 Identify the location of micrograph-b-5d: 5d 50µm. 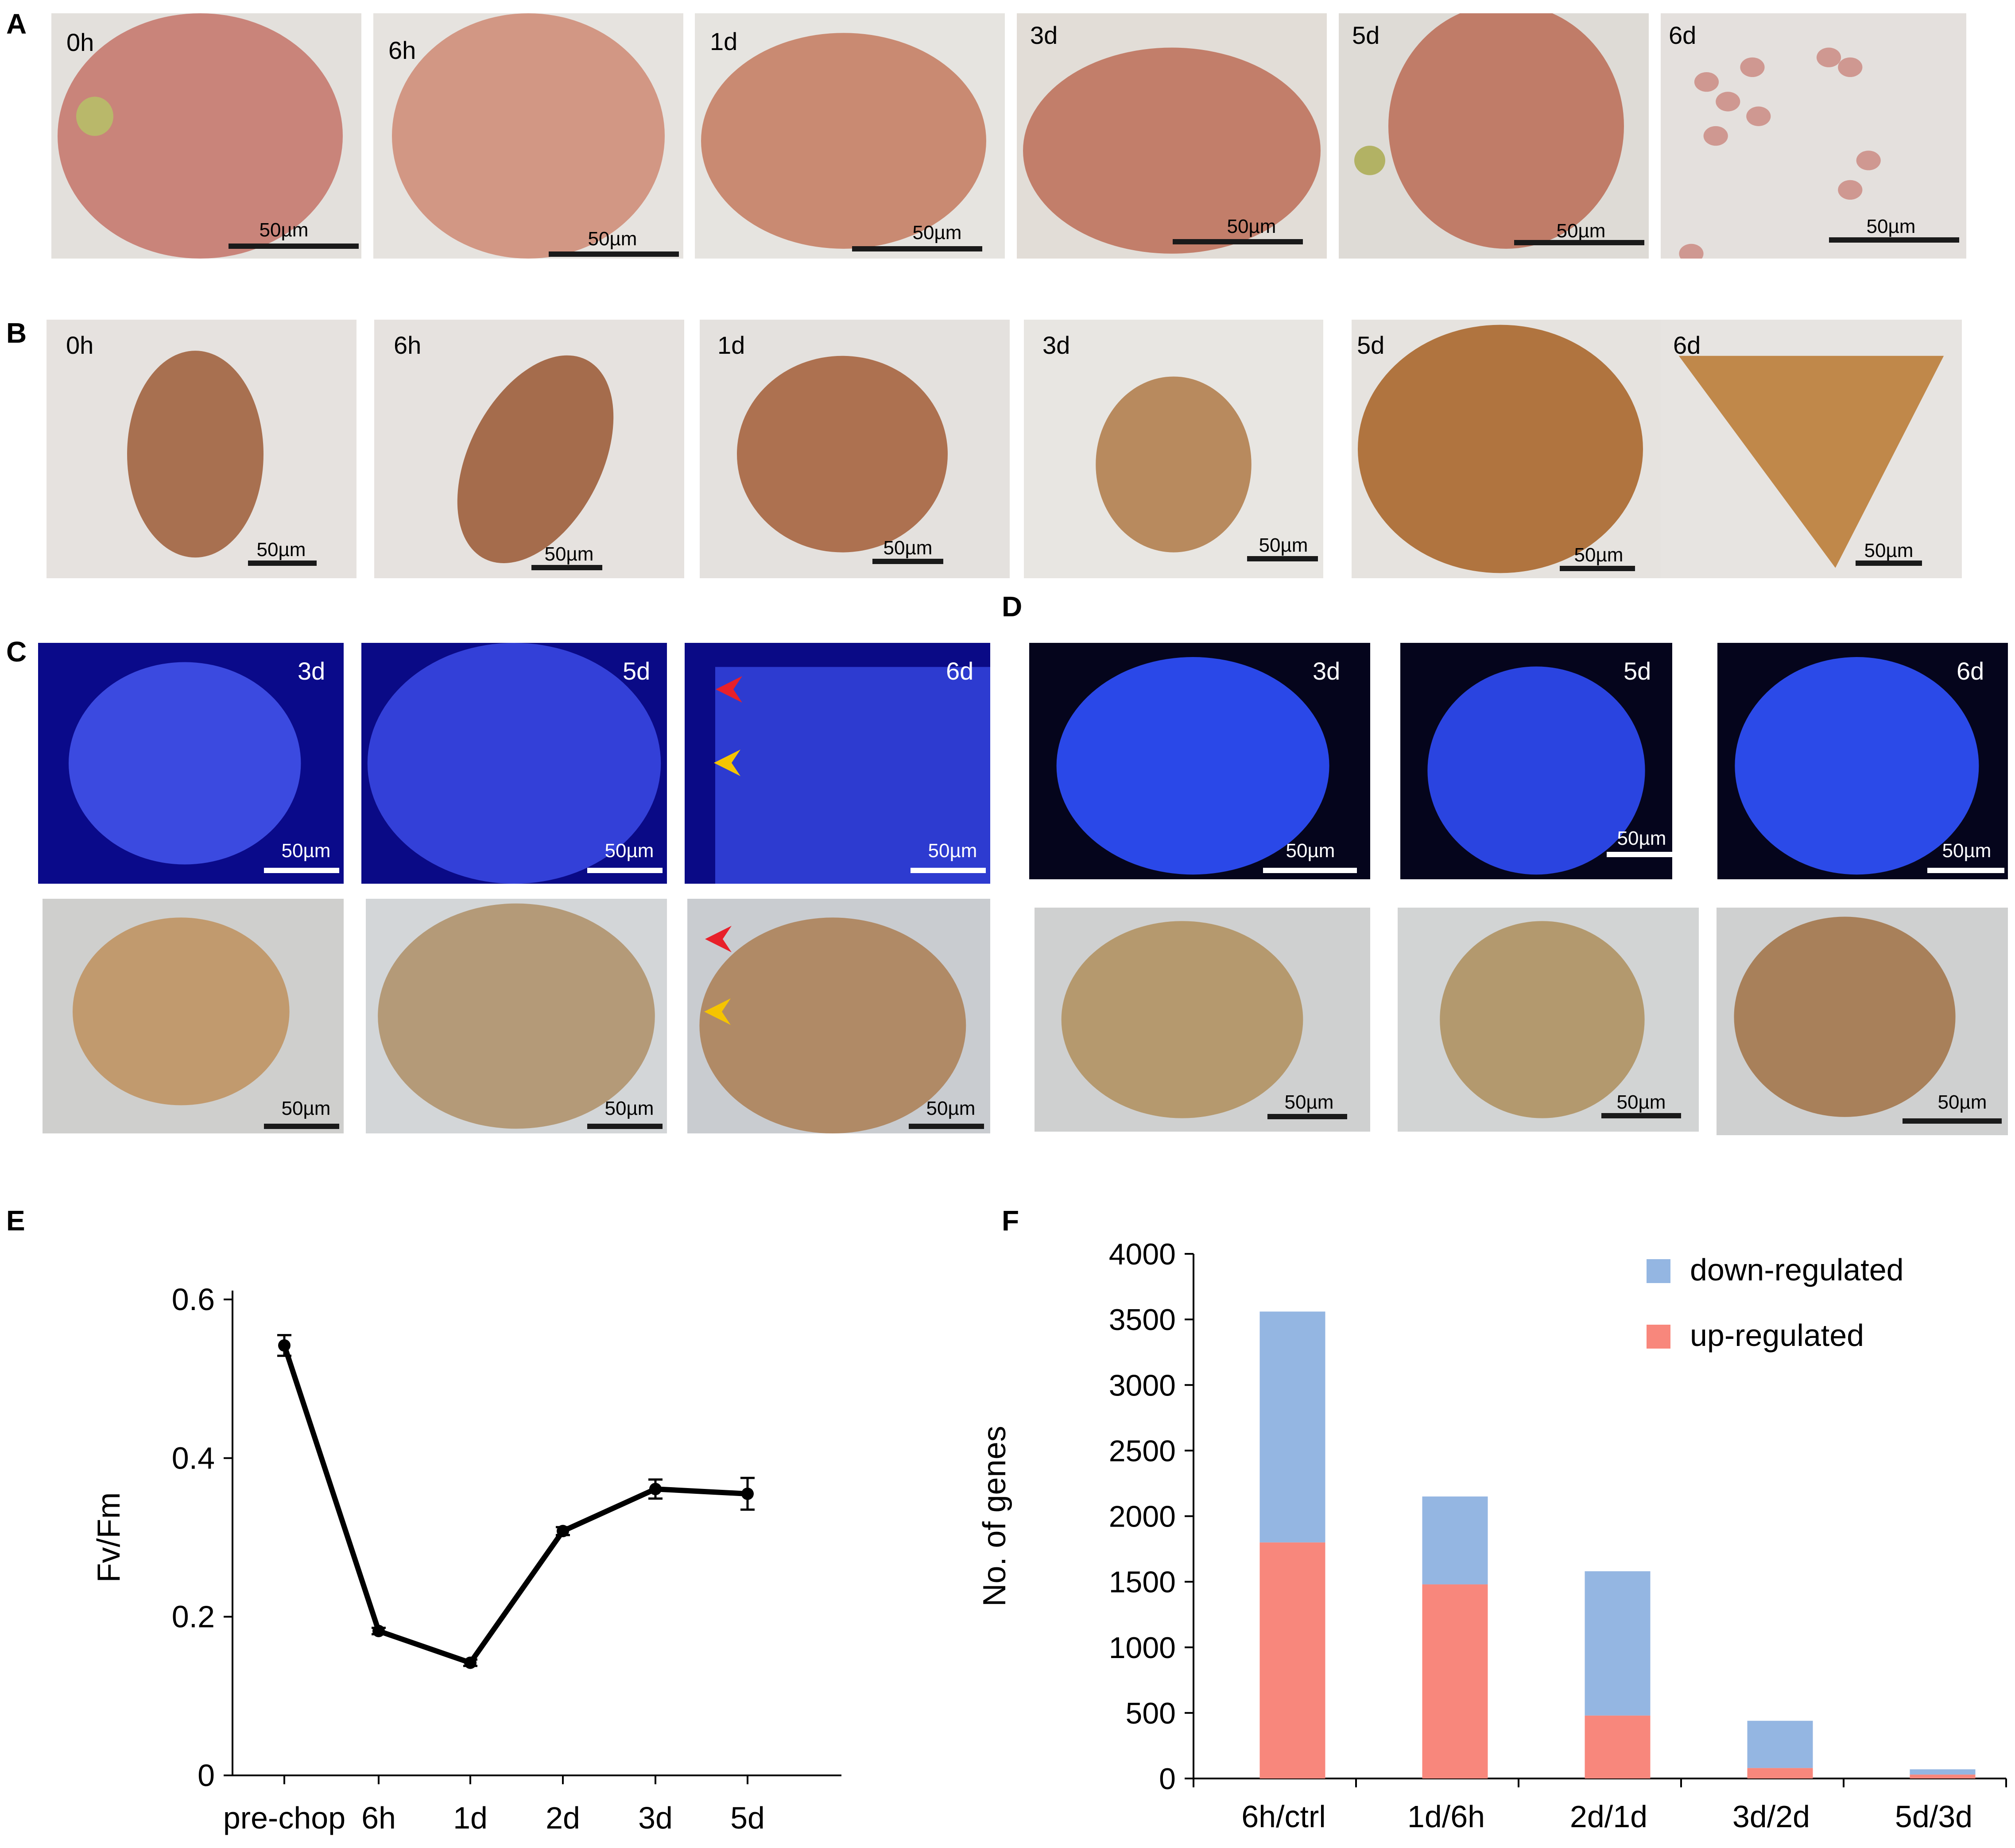
(1507, 449).